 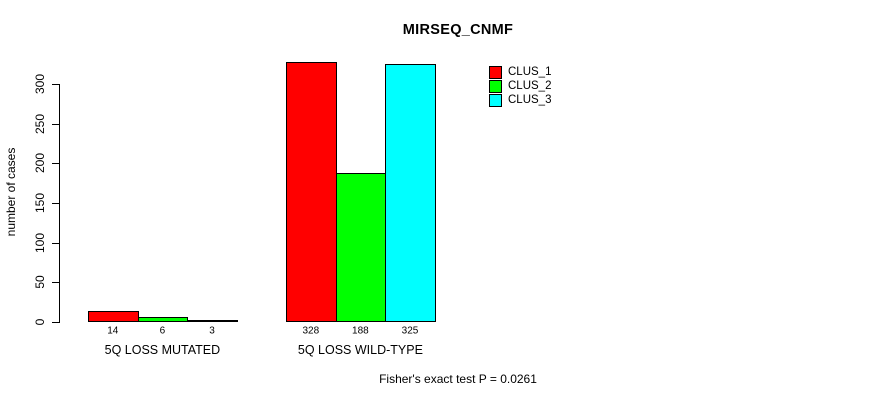 What do you see at coordinates (530, 86) in the screenshot?
I see `legend-label: CLUS_2` at bounding box center [530, 86].